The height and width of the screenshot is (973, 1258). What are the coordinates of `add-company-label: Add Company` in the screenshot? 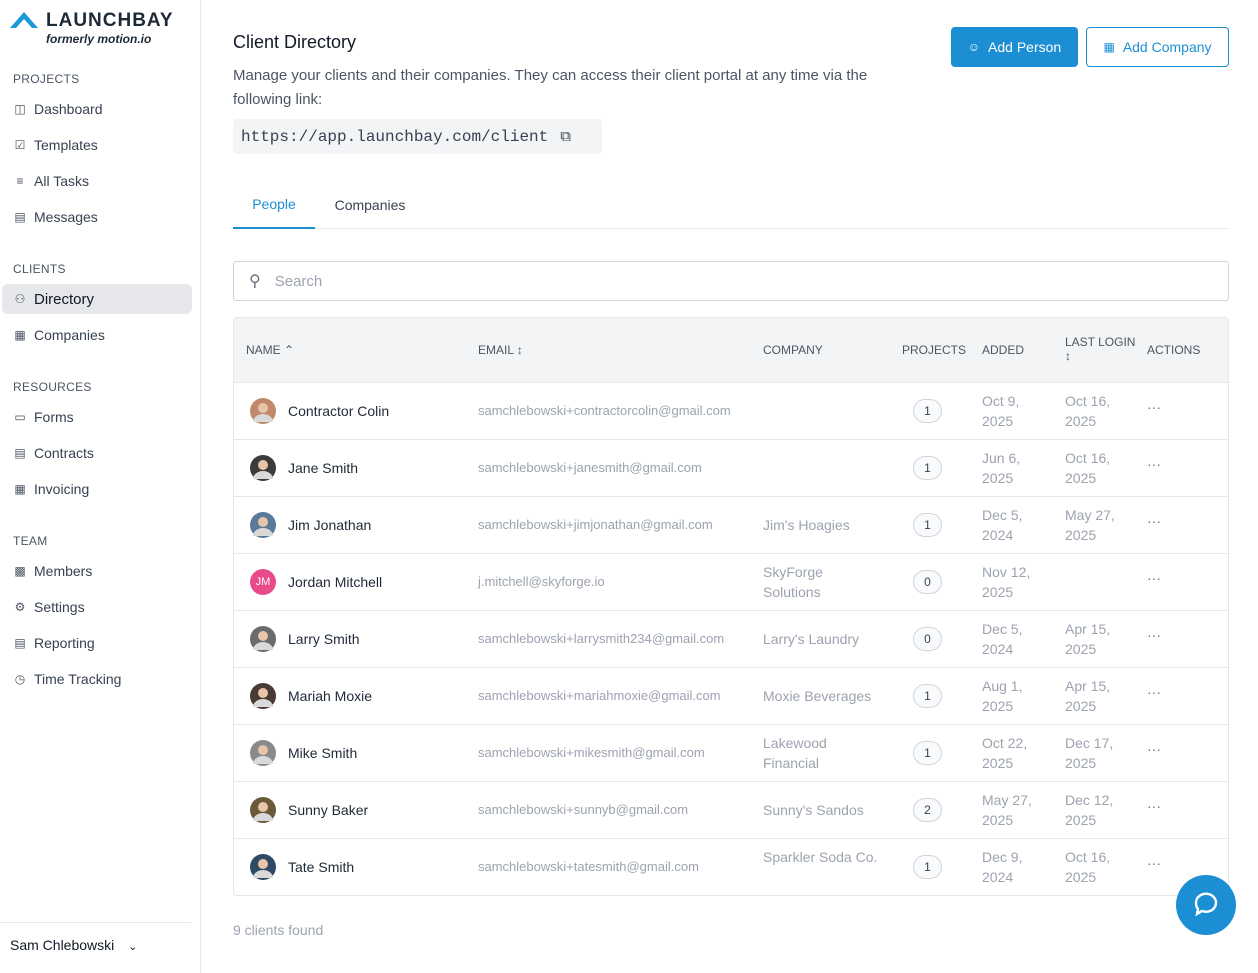 It's located at (1167, 47).